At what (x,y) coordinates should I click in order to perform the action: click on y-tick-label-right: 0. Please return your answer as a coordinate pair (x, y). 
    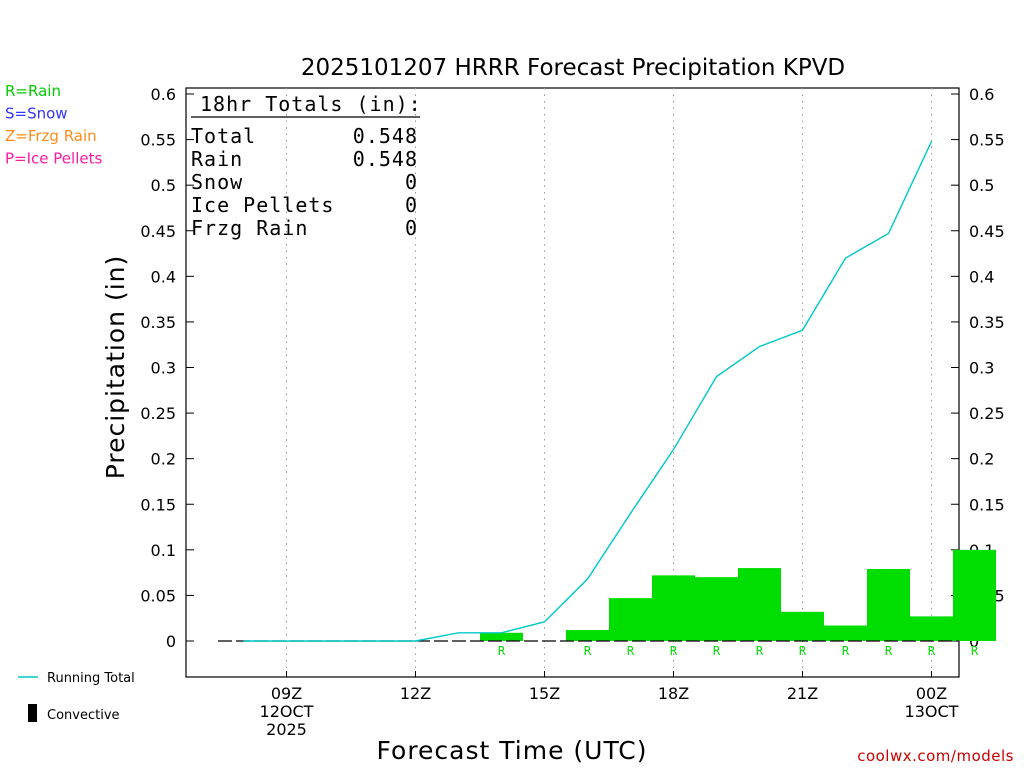
    Looking at the image, I should click on (974, 641).